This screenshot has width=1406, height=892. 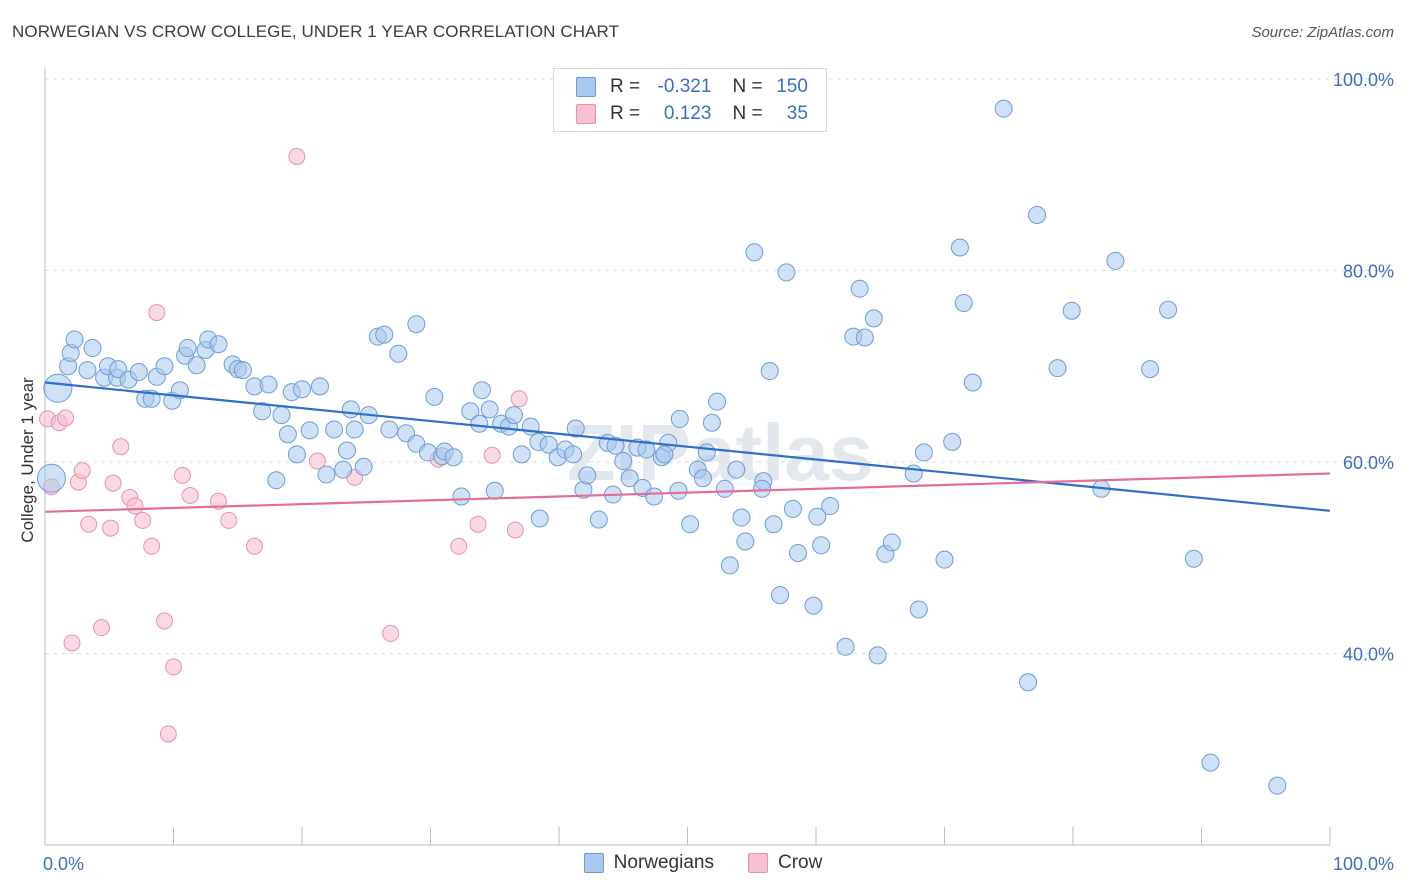 I want to click on norwegians-trend-line, so click(x=687, y=446).